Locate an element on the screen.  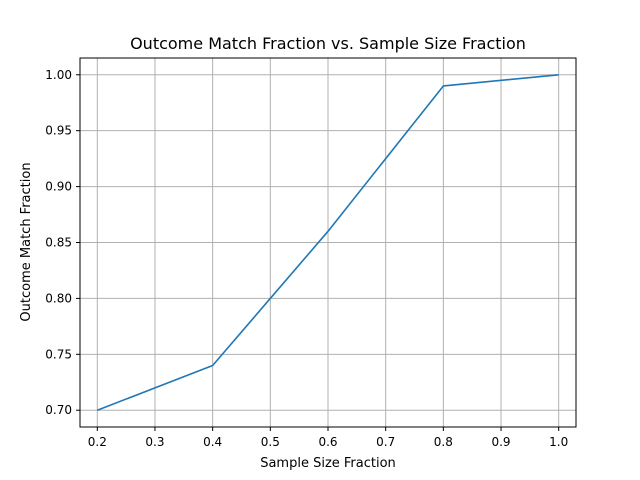
y-tick-label: 0.80 is located at coordinates (58, 298).